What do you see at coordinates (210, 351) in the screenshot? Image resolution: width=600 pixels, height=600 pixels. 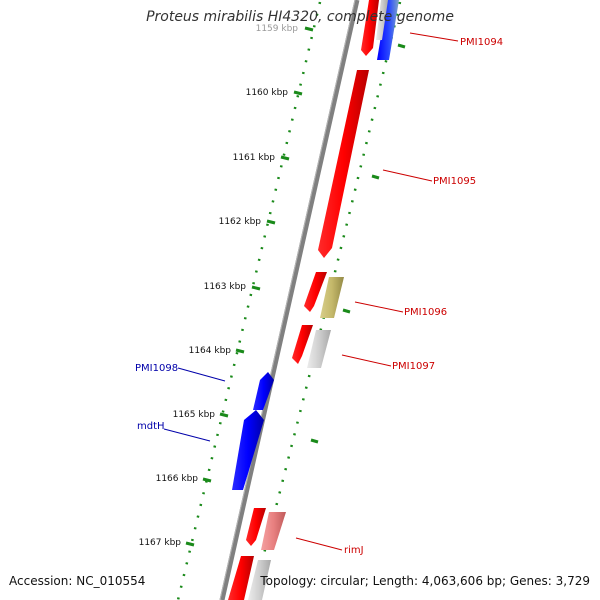 I see `tick-label: 1164 kbp` at bounding box center [210, 351].